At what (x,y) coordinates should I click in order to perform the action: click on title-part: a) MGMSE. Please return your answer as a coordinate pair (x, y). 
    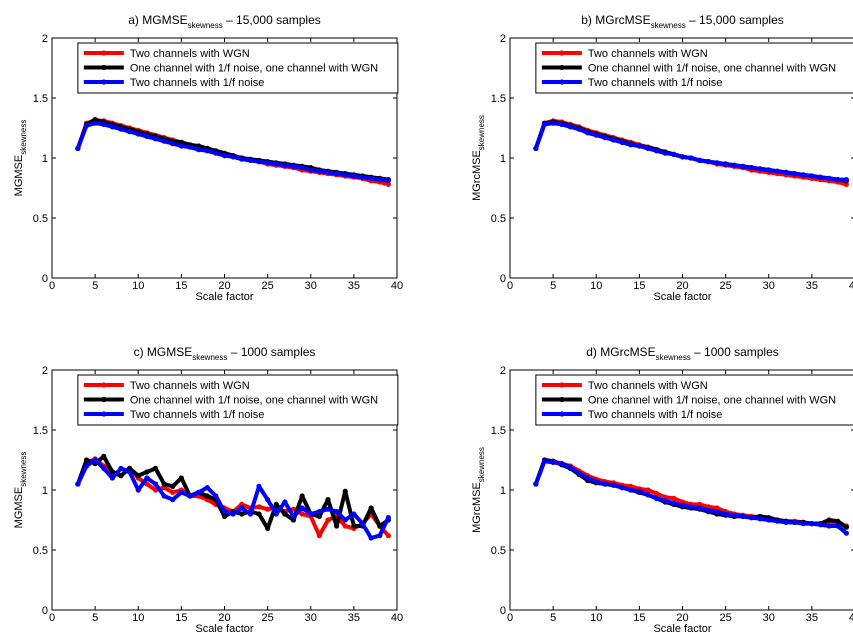
    Looking at the image, I should click on (157, 20).